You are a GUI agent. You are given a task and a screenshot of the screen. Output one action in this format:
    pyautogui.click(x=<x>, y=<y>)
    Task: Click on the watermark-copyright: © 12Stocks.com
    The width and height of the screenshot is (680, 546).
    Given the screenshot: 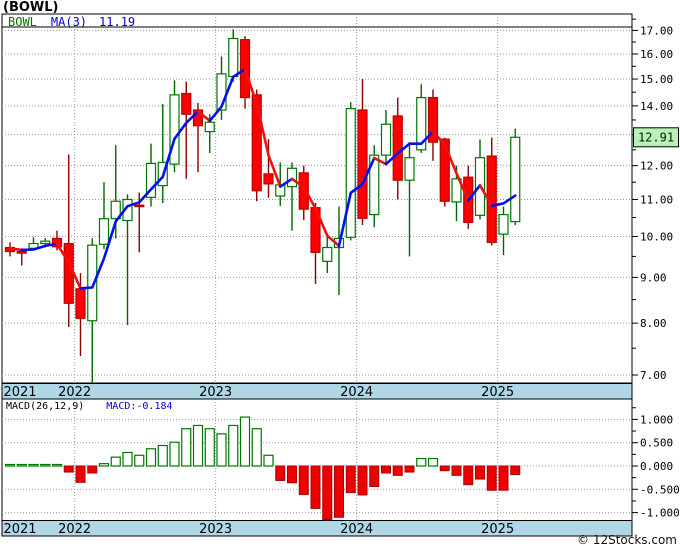 What is the action you would take?
    pyautogui.click(x=627, y=539)
    